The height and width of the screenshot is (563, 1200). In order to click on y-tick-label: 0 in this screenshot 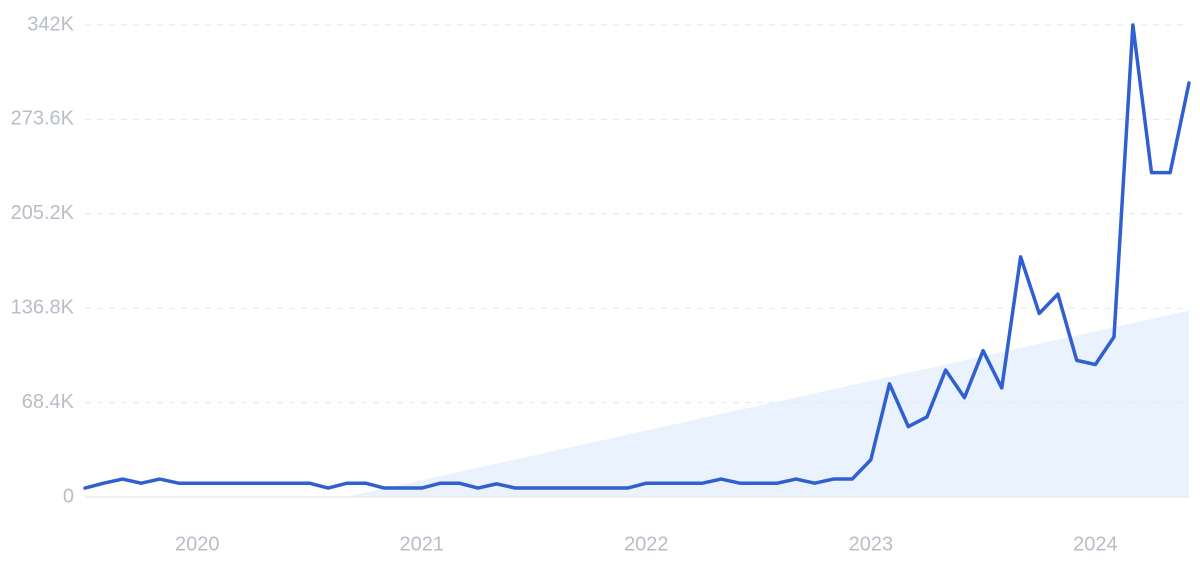, I will do `click(68, 496)`.